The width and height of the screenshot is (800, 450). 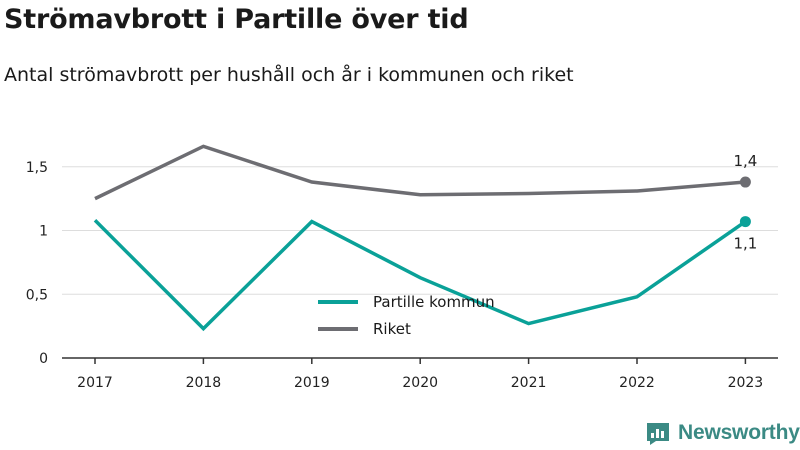 I want to click on end-point-kommun, so click(x=745, y=222).